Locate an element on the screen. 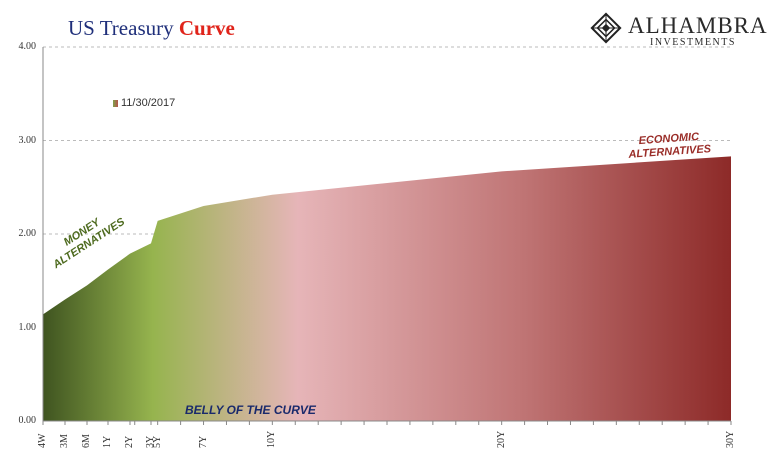 This screenshot has height=461, width=769. belly-of-curve-label: BELLY OF THE CURVE is located at coordinates (250, 410).